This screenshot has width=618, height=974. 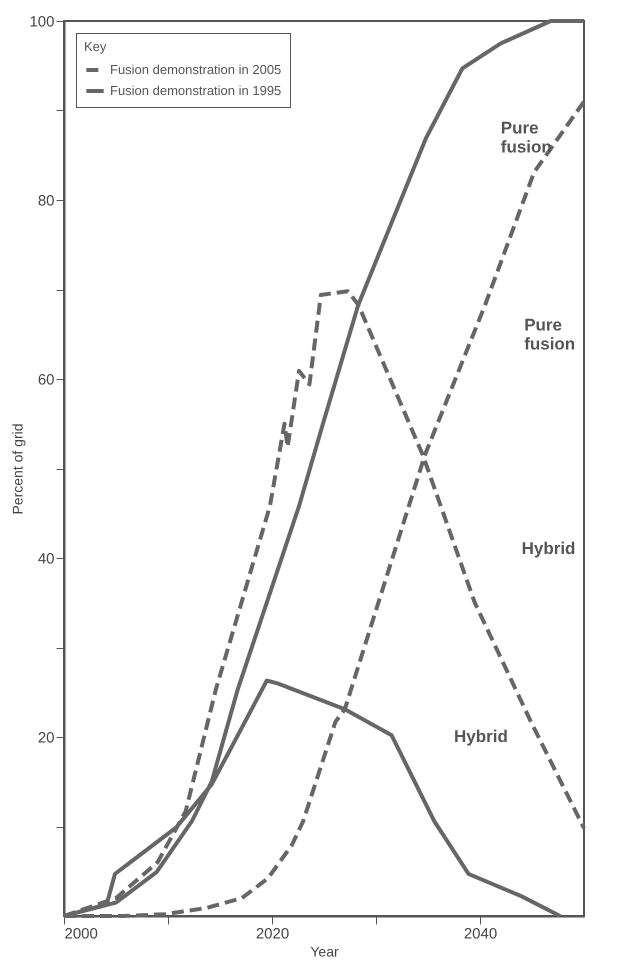 I want to click on y-tick-label: 60, so click(x=46, y=380).